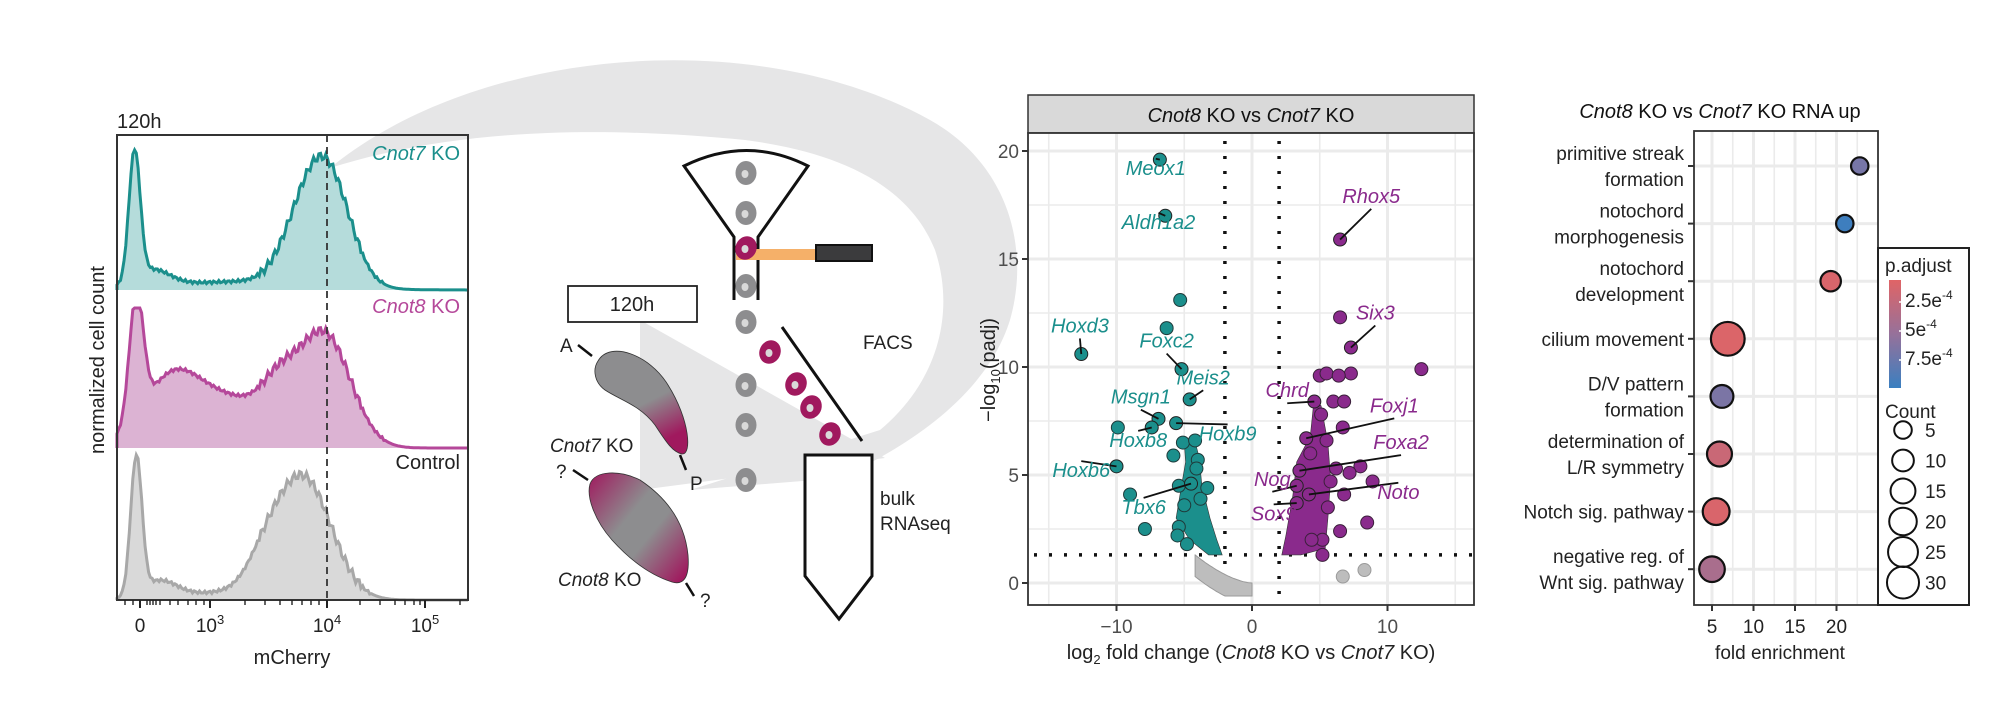 This screenshot has height=724, width=2000. Describe the element at coordinates (140, 626) in the screenshot. I see `tick-base: 0` at that location.